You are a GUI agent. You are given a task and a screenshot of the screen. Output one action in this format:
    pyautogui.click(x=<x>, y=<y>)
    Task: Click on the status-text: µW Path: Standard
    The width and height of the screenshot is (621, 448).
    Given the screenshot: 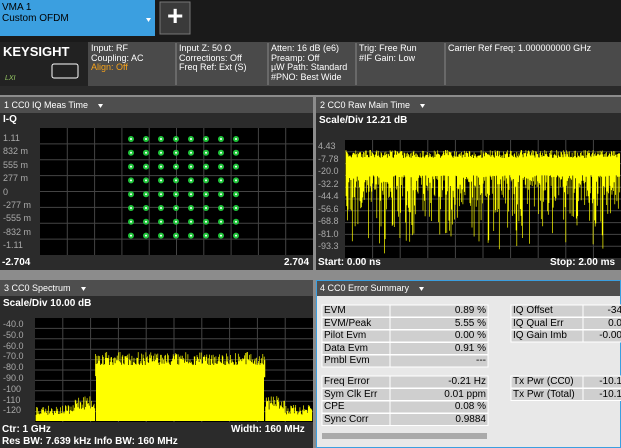 What is the action you would take?
    pyautogui.click(x=309, y=67)
    